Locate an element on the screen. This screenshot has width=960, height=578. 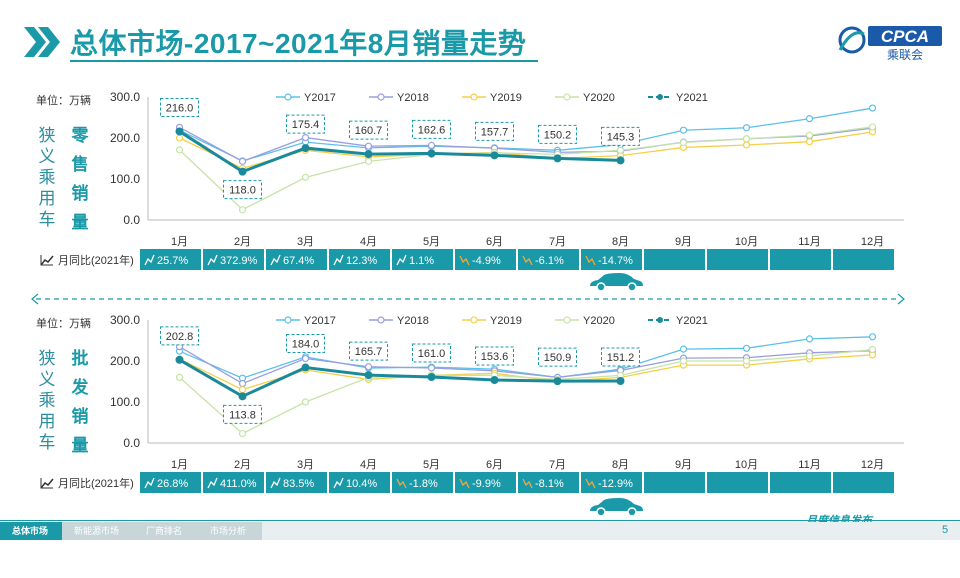
data-label: 113.8 is located at coordinates (242, 414).